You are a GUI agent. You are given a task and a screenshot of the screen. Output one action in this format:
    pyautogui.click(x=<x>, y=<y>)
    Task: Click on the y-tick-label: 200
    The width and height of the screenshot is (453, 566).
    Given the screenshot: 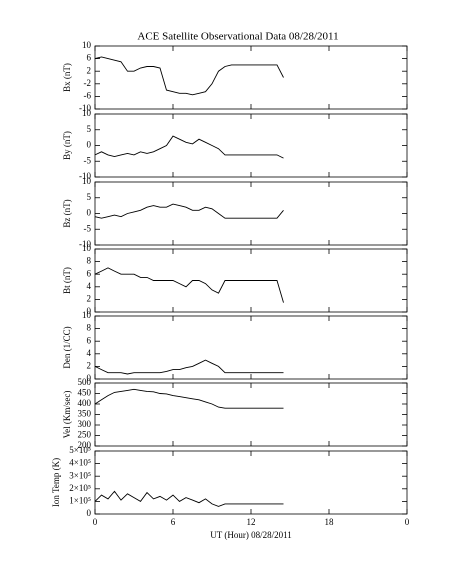 What is the action you would take?
    pyautogui.click(x=85, y=445)
    